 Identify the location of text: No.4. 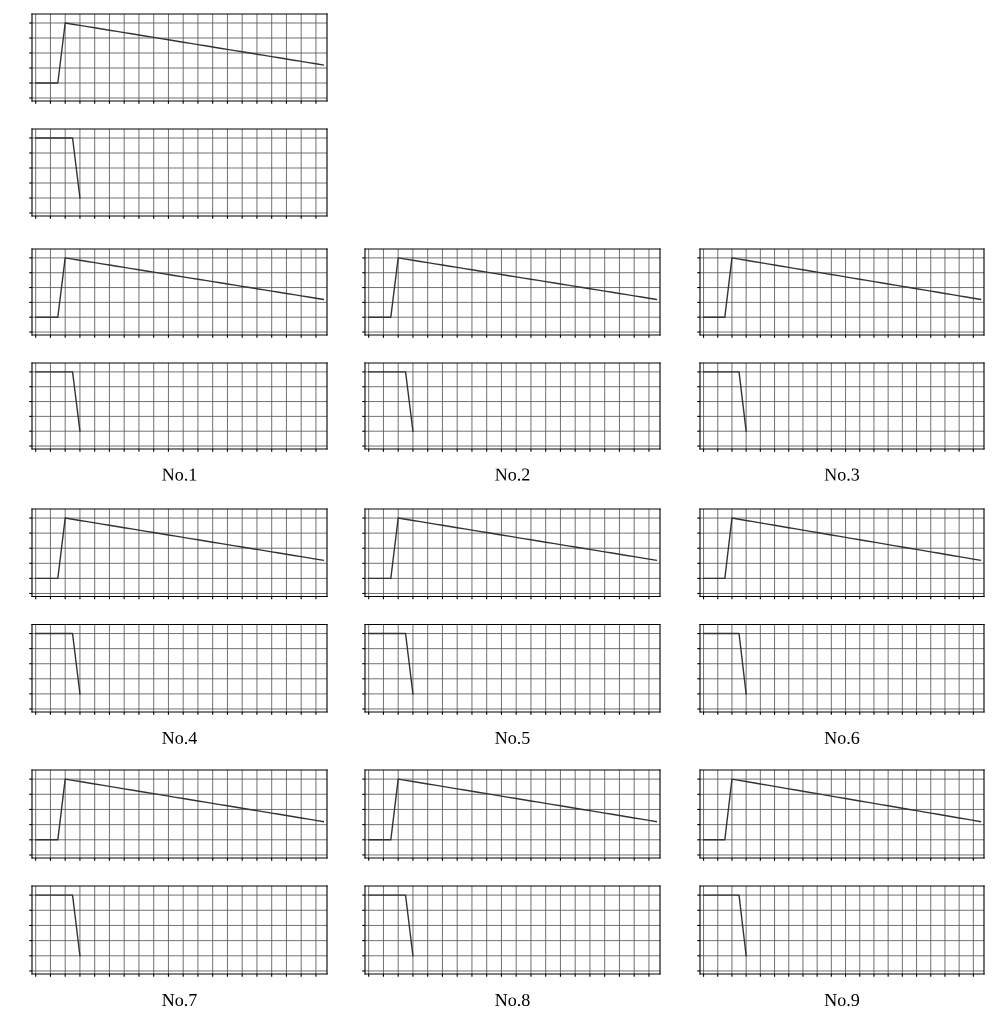
(180, 738).